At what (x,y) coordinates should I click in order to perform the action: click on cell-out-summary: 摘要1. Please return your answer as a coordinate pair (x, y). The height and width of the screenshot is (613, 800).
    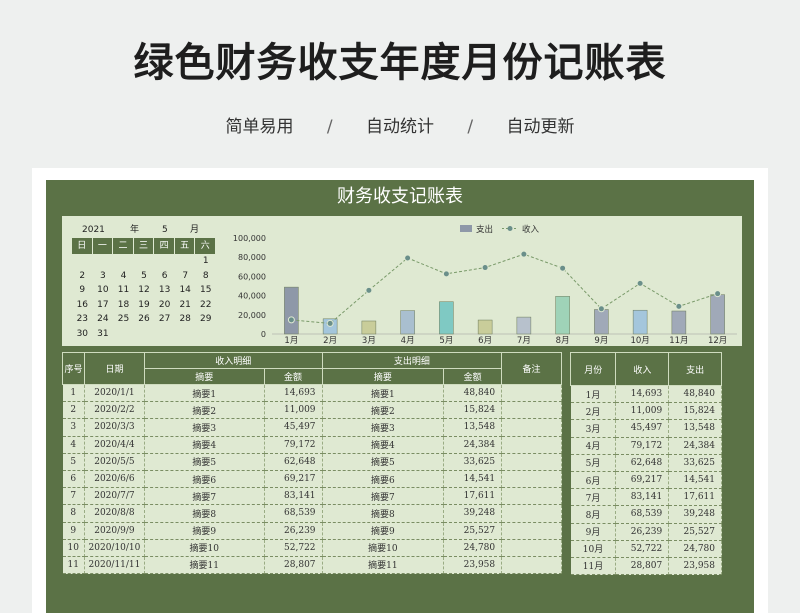
    Looking at the image, I should click on (383, 393).